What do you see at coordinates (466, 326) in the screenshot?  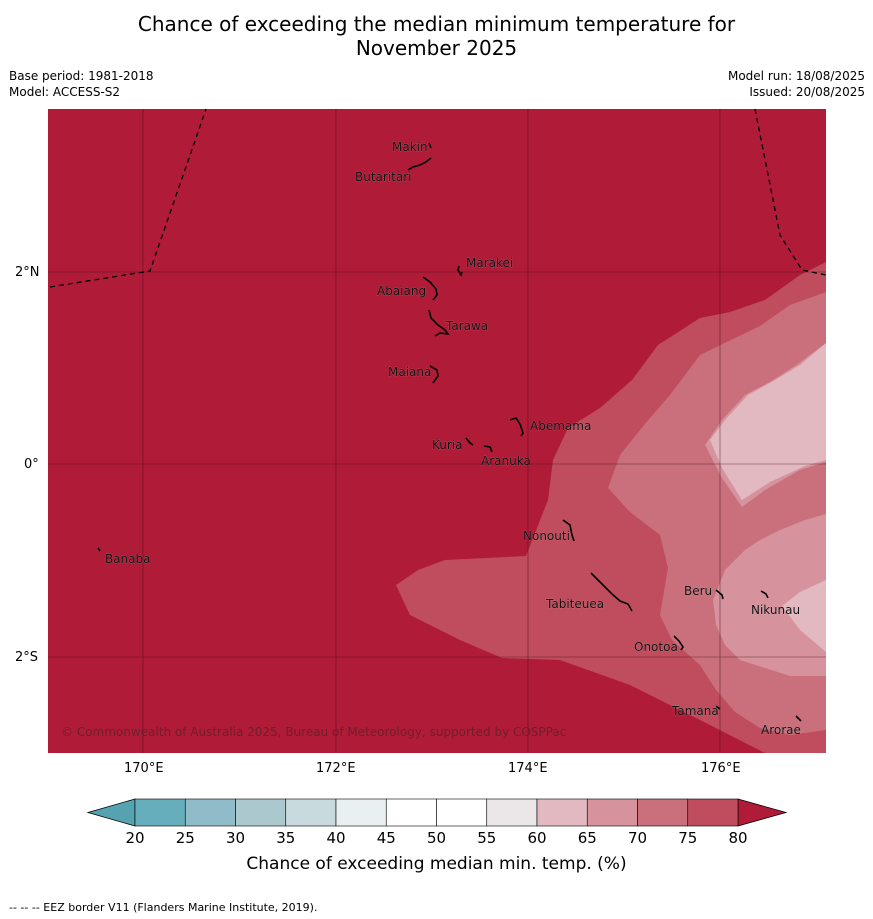 I see `place-label: Tarawa` at bounding box center [466, 326].